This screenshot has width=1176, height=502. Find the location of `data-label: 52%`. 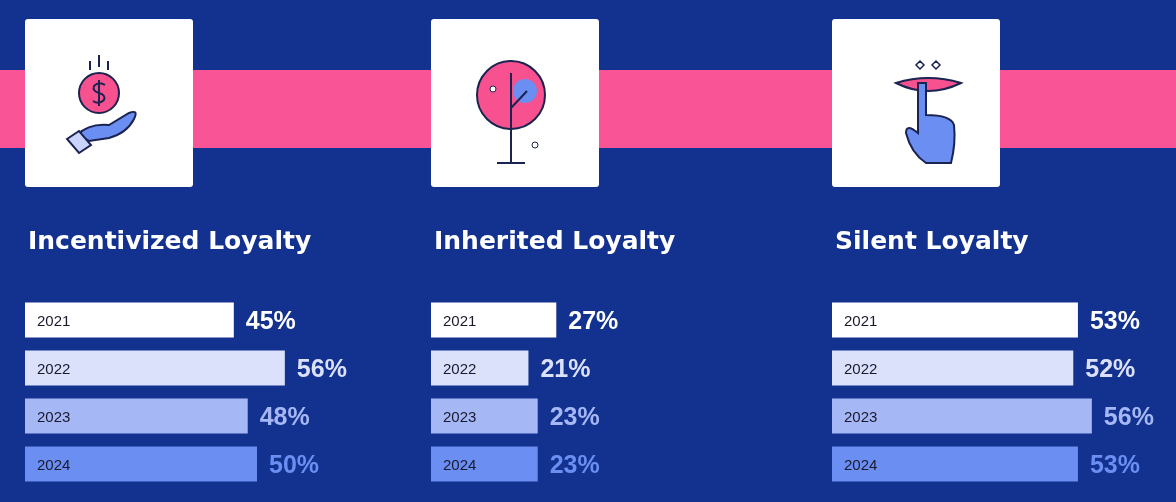

data-label: 52% is located at coordinates (1110, 368).